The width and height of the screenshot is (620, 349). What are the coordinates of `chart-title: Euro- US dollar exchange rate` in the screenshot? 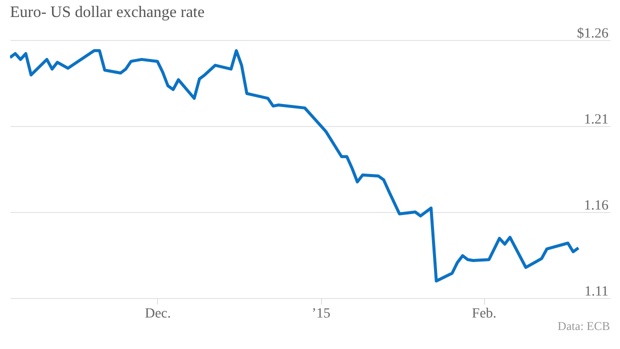 It's located at (107, 12).